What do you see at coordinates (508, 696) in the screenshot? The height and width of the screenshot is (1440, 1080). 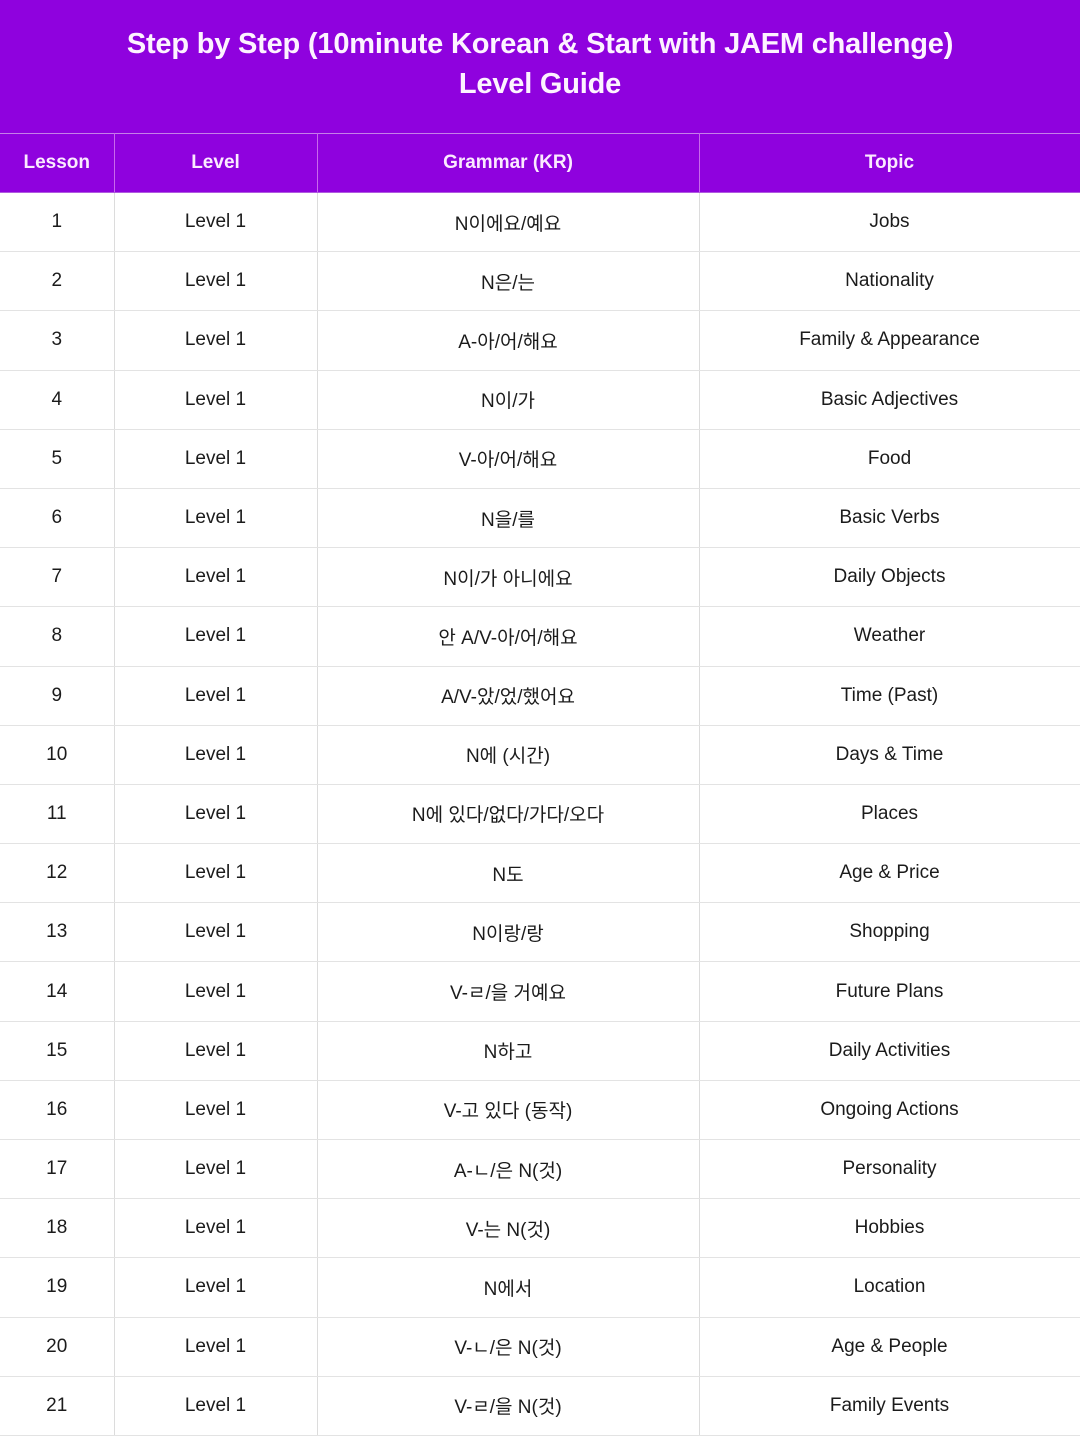 I see `cell-grammar: A/V-았/었/했어요` at bounding box center [508, 696].